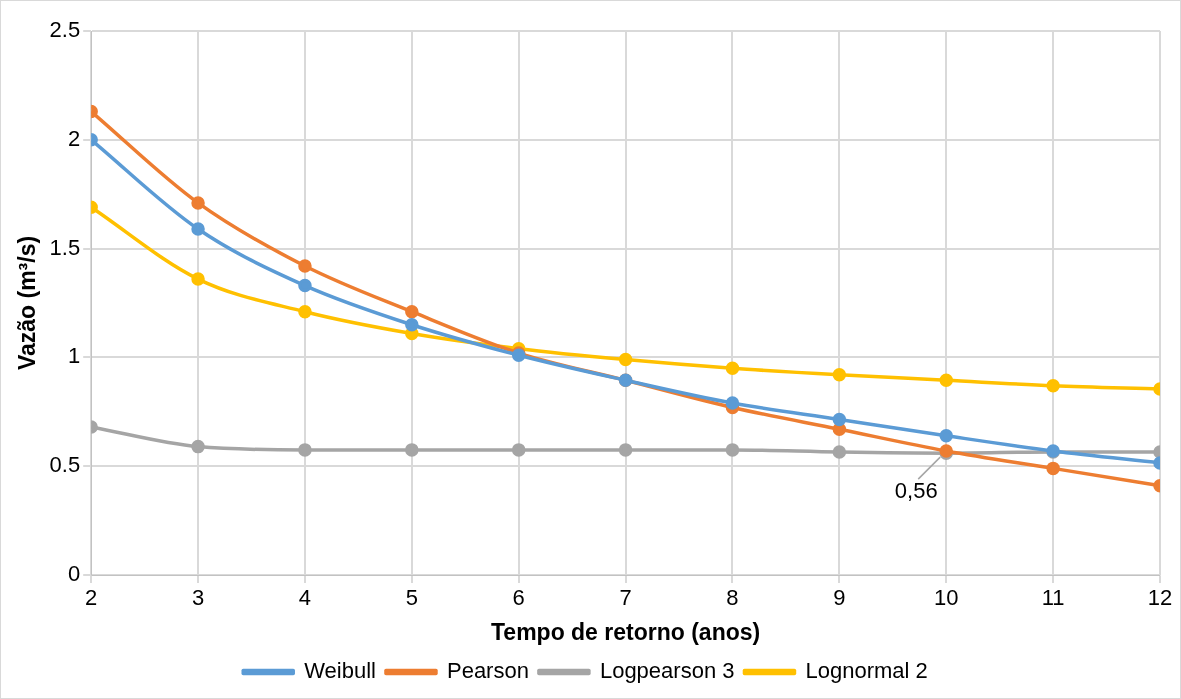 This screenshot has height=699, width=1181. I want to click on legend-label: Weibull, so click(340, 671).